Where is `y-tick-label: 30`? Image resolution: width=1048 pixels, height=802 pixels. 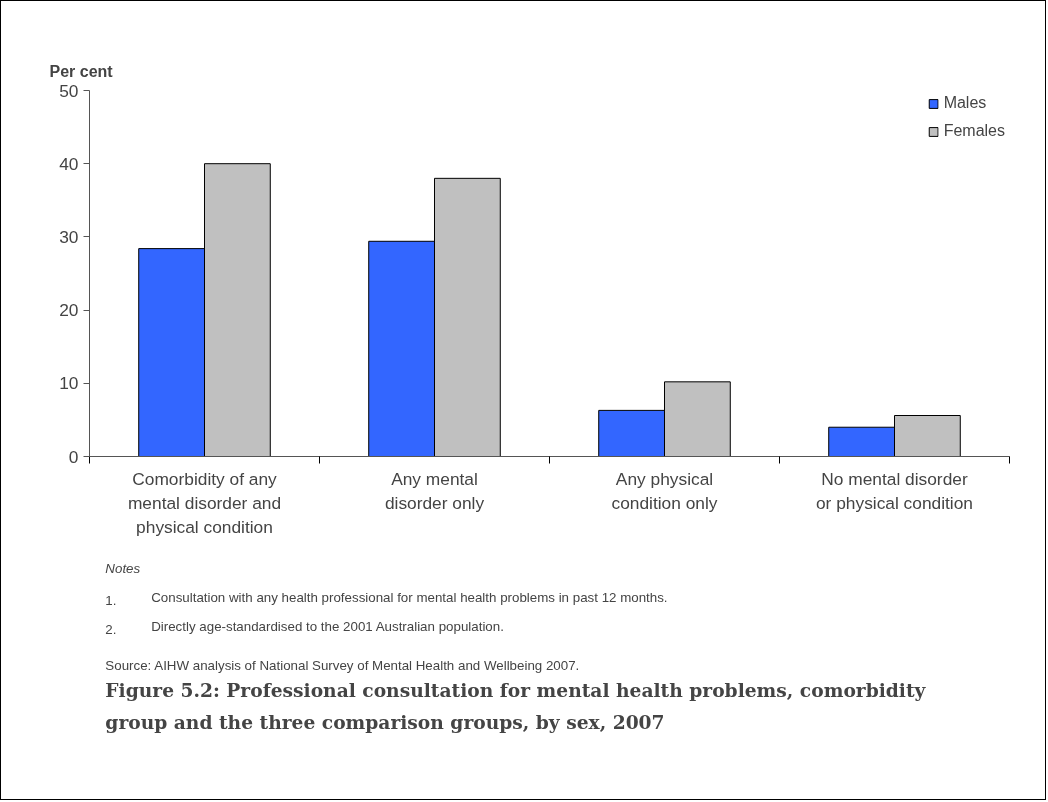
y-tick-label: 30 is located at coordinates (69, 236).